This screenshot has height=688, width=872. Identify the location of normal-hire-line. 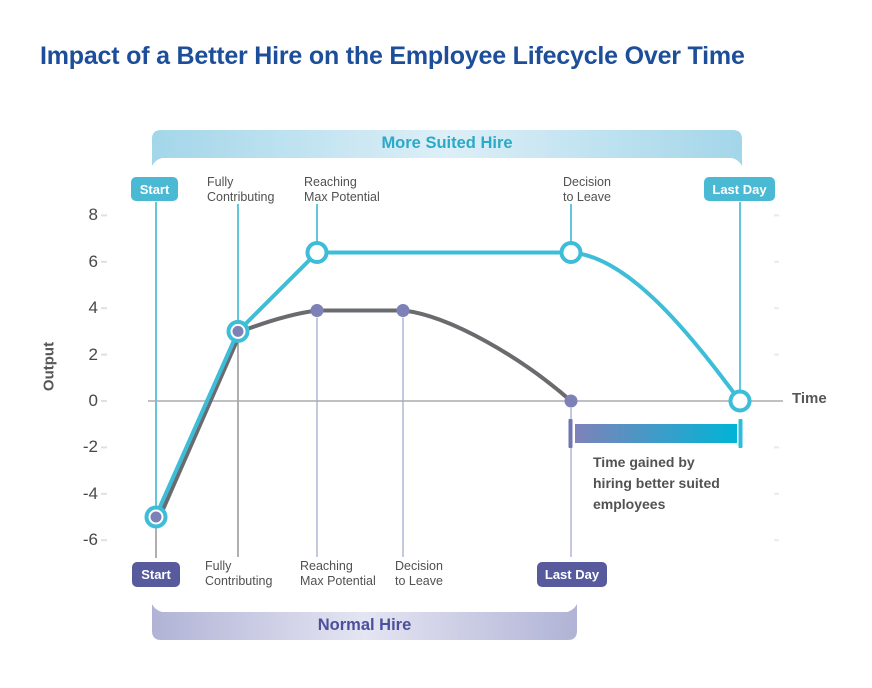
(366, 412).